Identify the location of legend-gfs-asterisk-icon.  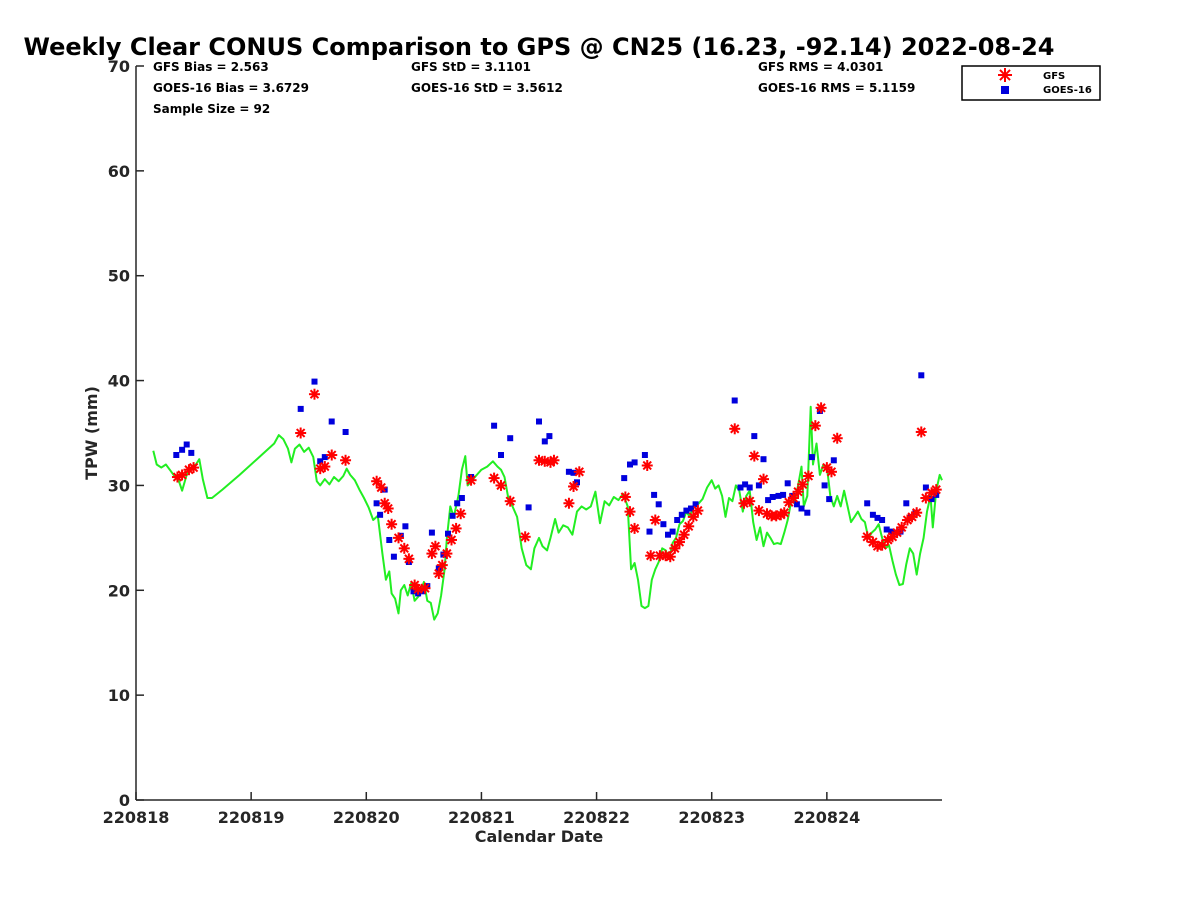
(1005, 75).